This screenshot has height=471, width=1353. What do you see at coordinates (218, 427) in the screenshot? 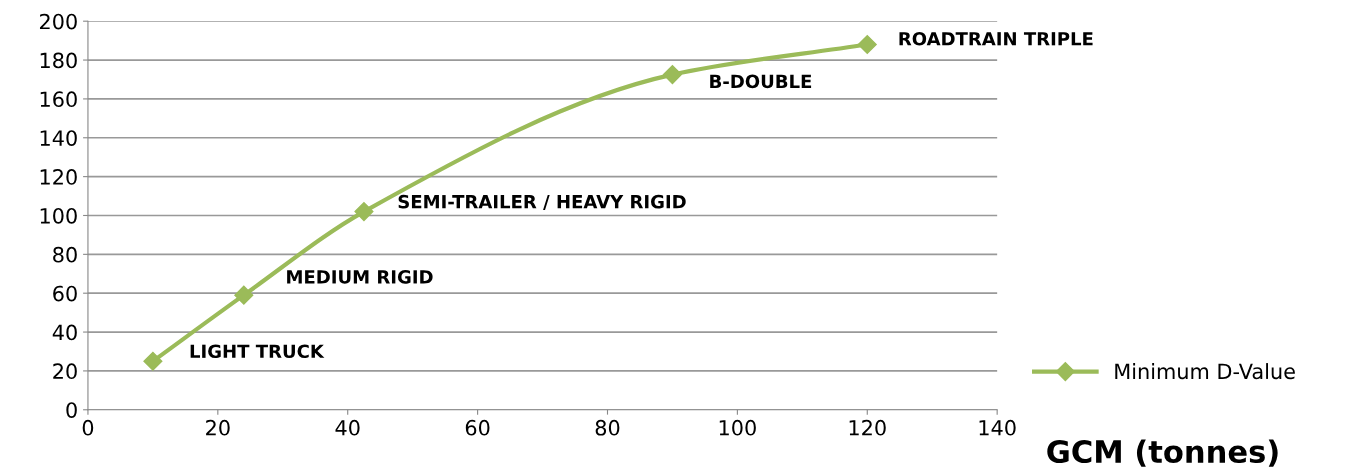
I see `x-tick-label: 20` at bounding box center [218, 427].